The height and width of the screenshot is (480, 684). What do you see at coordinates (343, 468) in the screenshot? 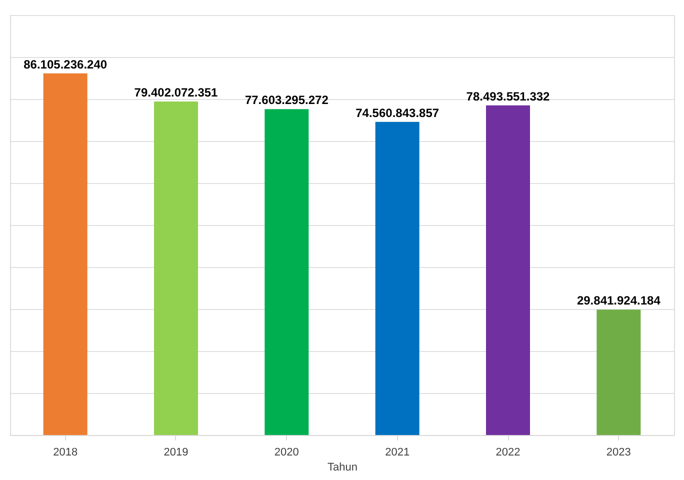
I see `x-axis-title: Tahun` at bounding box center [343, 468].